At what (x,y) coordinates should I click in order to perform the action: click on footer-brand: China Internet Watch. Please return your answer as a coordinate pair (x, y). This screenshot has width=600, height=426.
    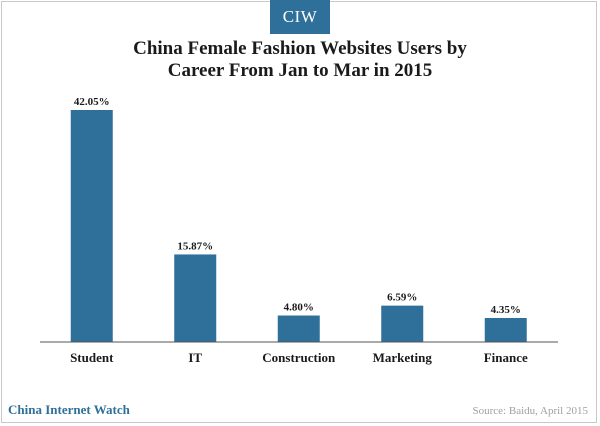
    Looking at the image, I should click on (69, 409).